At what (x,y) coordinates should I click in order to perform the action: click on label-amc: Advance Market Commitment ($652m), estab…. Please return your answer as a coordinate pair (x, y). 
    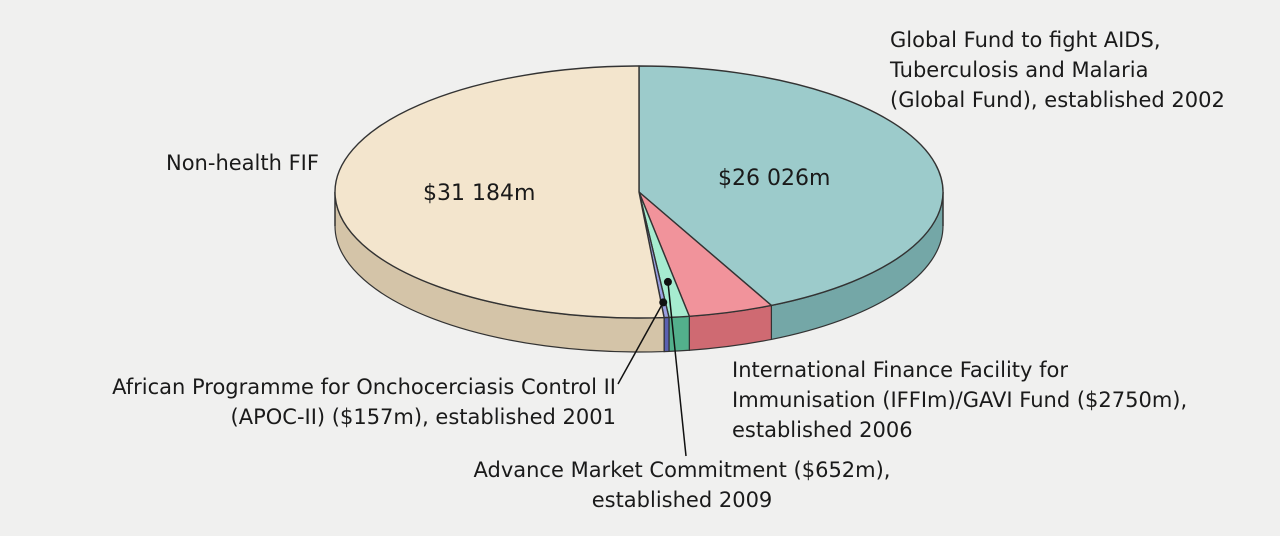
    Looking at the image, I should click on (682, 485).